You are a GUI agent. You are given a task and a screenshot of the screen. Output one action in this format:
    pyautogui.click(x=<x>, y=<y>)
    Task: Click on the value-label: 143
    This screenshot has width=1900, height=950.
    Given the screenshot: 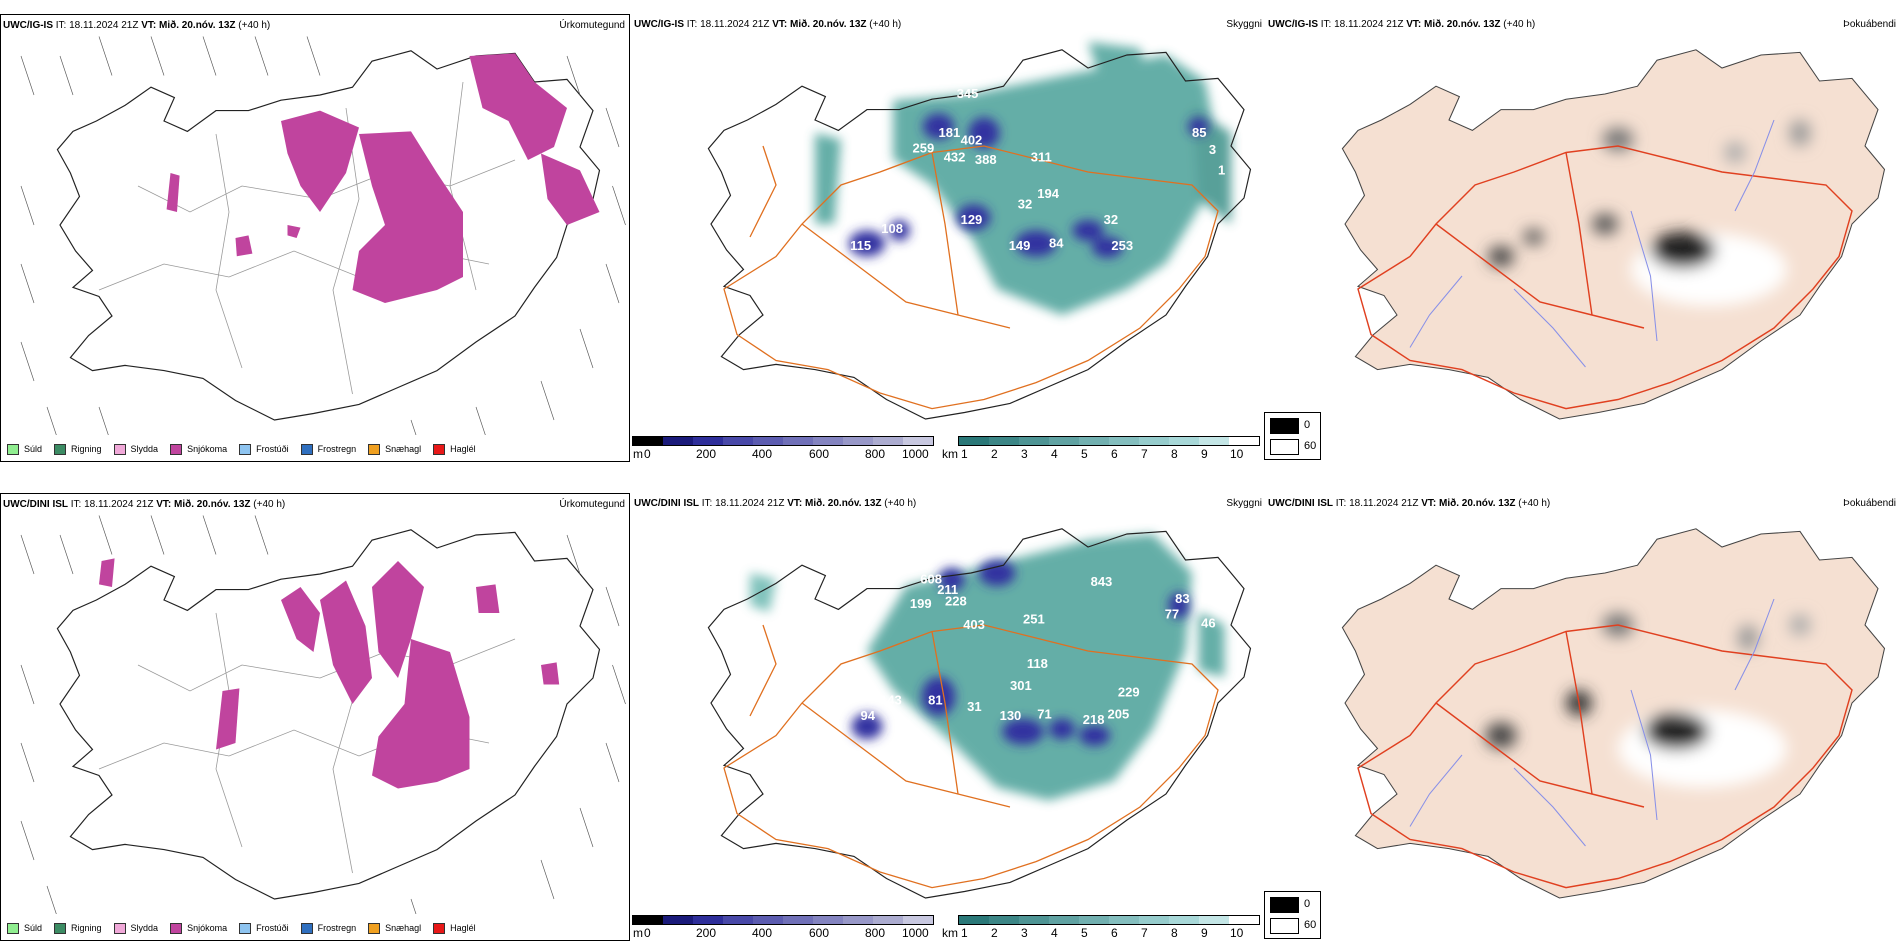 What is the action you would take?
    pyautogui.click(x=891, y=699)
    